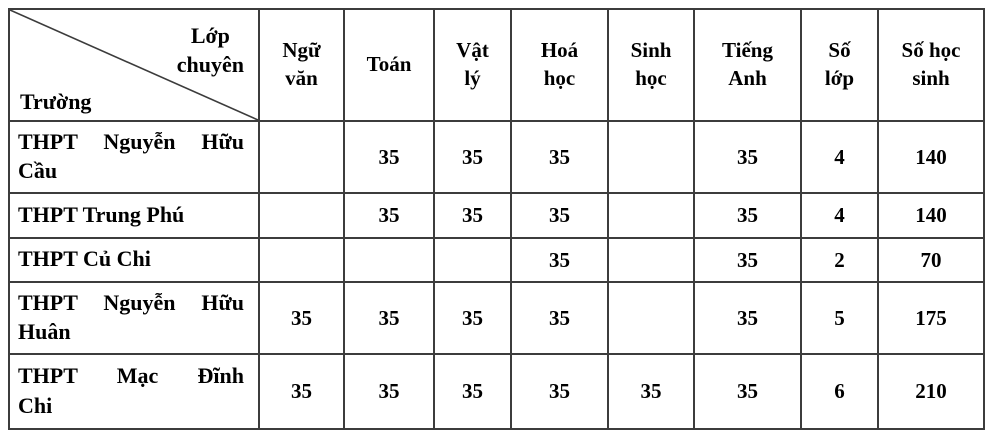 The height and width of the screenshot is (432, 1000). I want to click on value-cell: 175, so click(931, 318).